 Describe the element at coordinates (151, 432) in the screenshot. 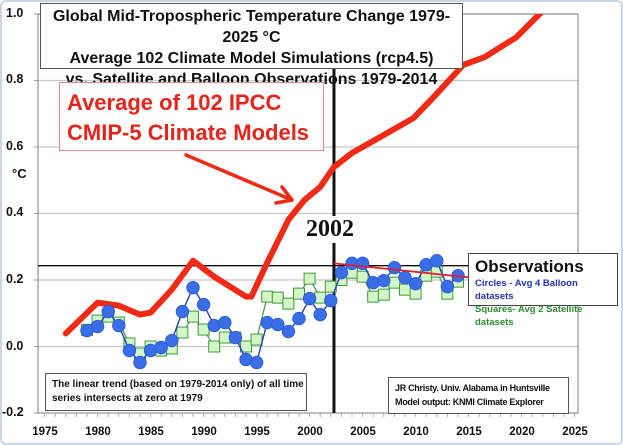

I see `x-tick-label: 1985` at that location.